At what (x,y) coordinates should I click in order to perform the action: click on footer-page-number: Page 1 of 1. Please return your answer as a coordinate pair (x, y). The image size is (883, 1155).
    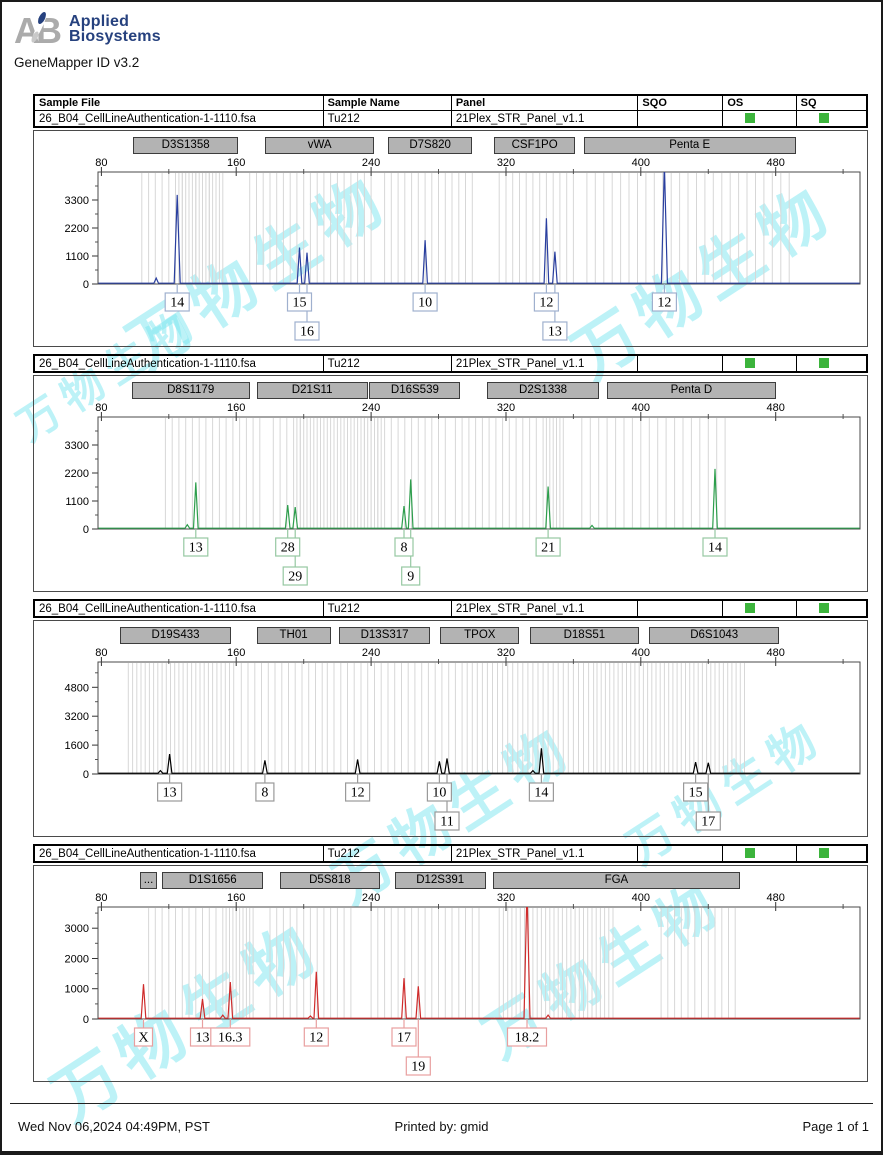
    Looking at the image, I should click on (836, 1126).